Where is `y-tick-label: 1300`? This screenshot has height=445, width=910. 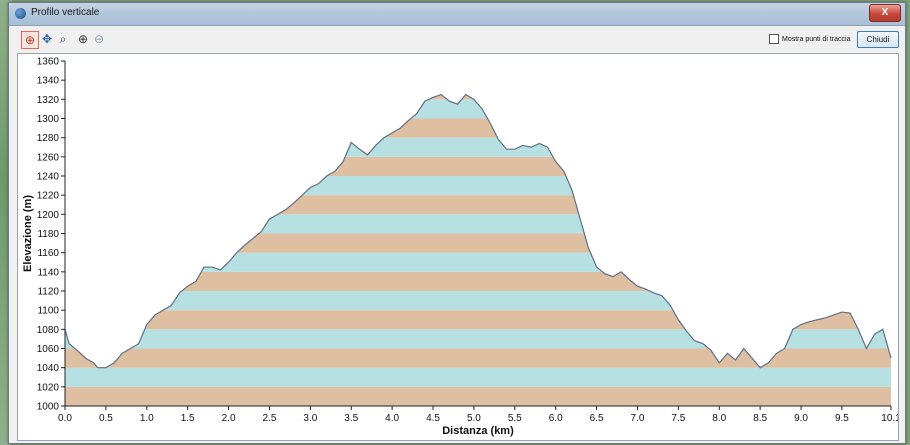 y-tick-label: 1300 is located at coordinates (48, 119).